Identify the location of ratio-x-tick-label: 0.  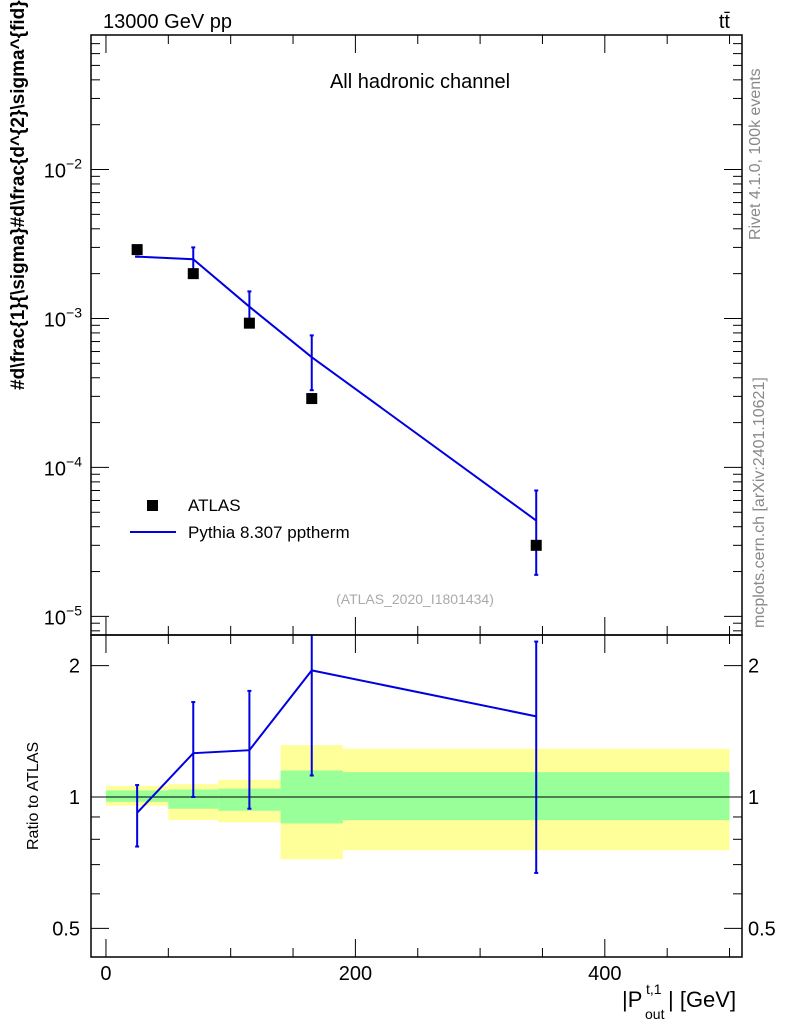
(105, 974).